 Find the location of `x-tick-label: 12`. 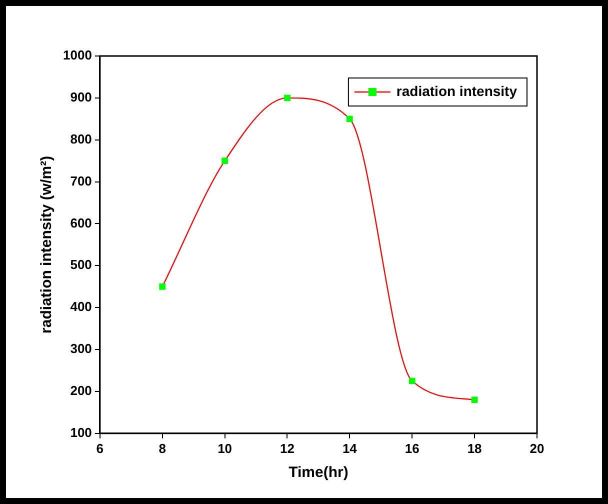

x-tick-label: 12 is located at coordinates (287, 448).